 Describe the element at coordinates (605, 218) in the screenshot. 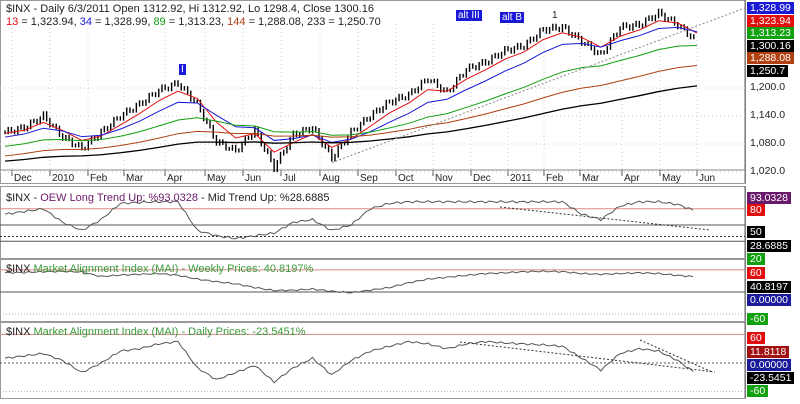

I see `oew-trendline` at that location.